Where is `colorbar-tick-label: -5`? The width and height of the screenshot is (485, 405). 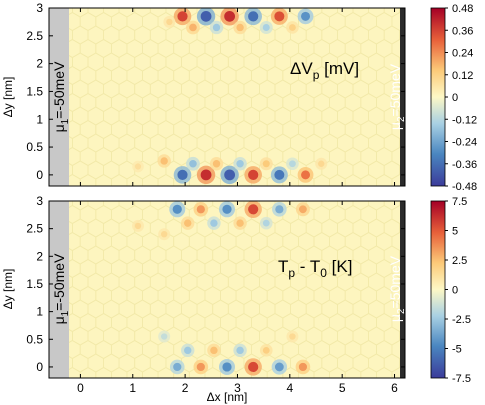
colorbar-tick-label: -5 is located at coordinates (457, 350).